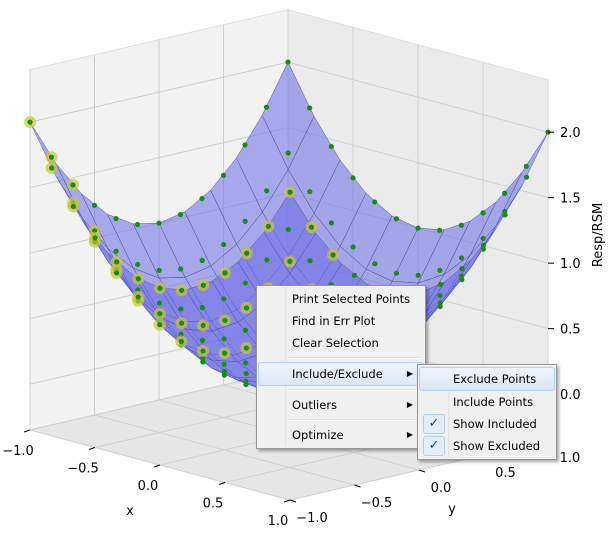 The image size is (614, 545). What do you see at coordinates (278, 521) in the screenshot?
I see `x-tick-label: 1.0` at bounding box center [278, 521].